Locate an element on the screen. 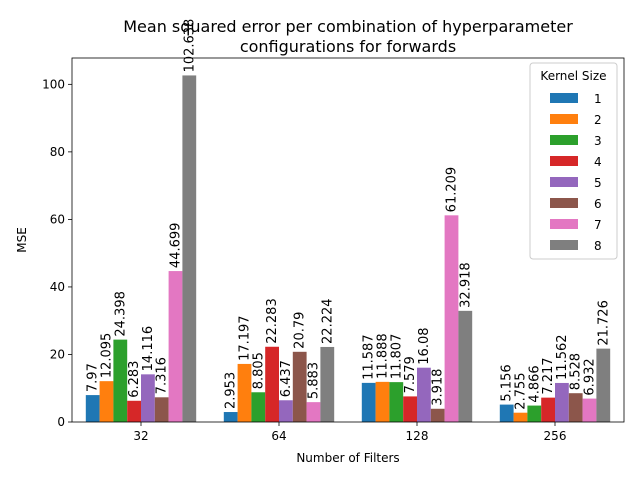  data-label: 17.197 is located at coordinates (245, 338).